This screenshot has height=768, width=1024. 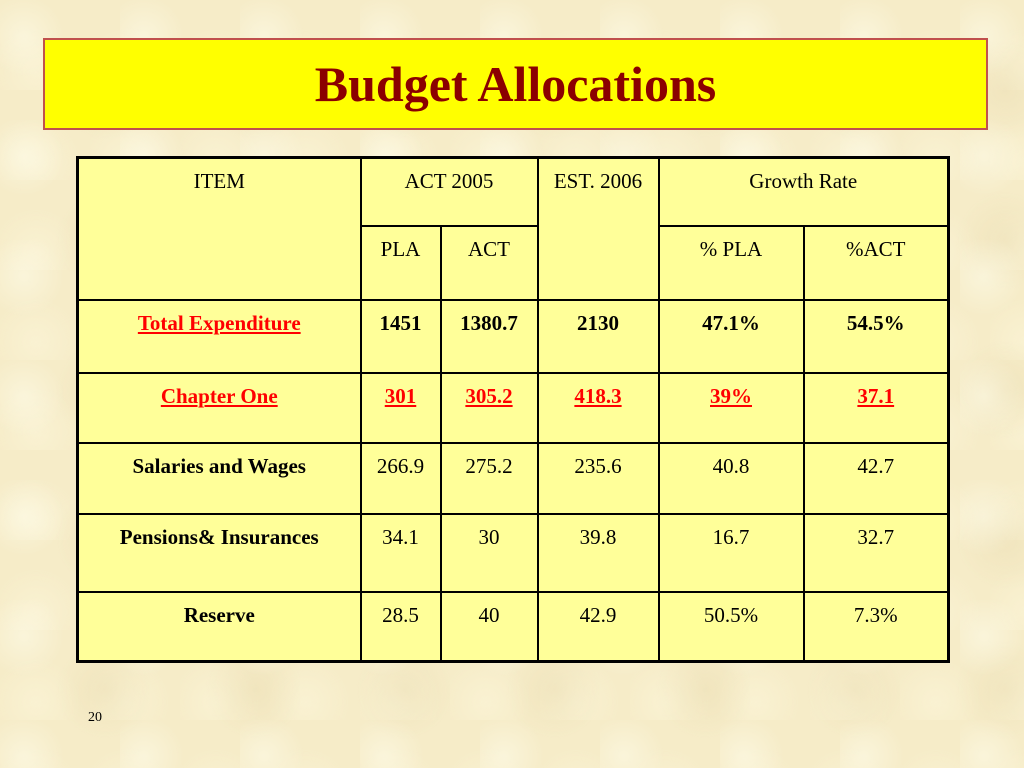 What do you see at coordinates (219, 336) in the screenshot?
I see `row-item-cell: Total Expenditure` at bounding box center [219, 336].